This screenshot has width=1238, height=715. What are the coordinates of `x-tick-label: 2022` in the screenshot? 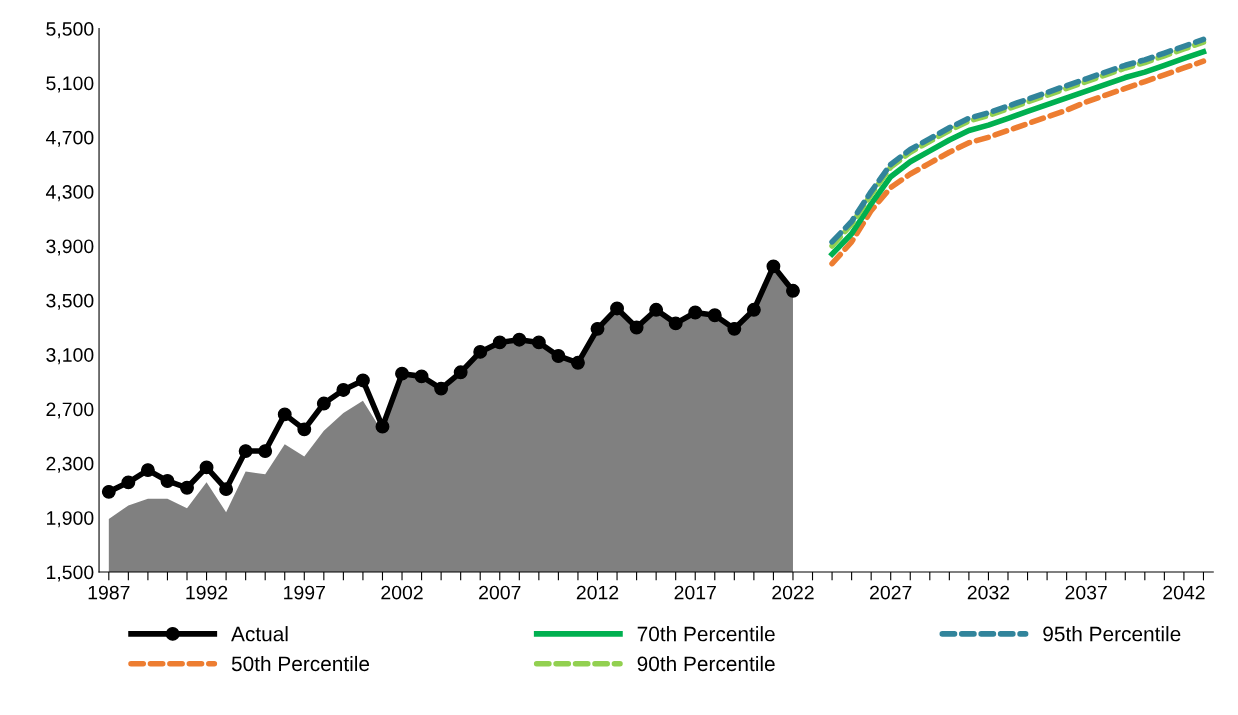 It's located at (793, 592).